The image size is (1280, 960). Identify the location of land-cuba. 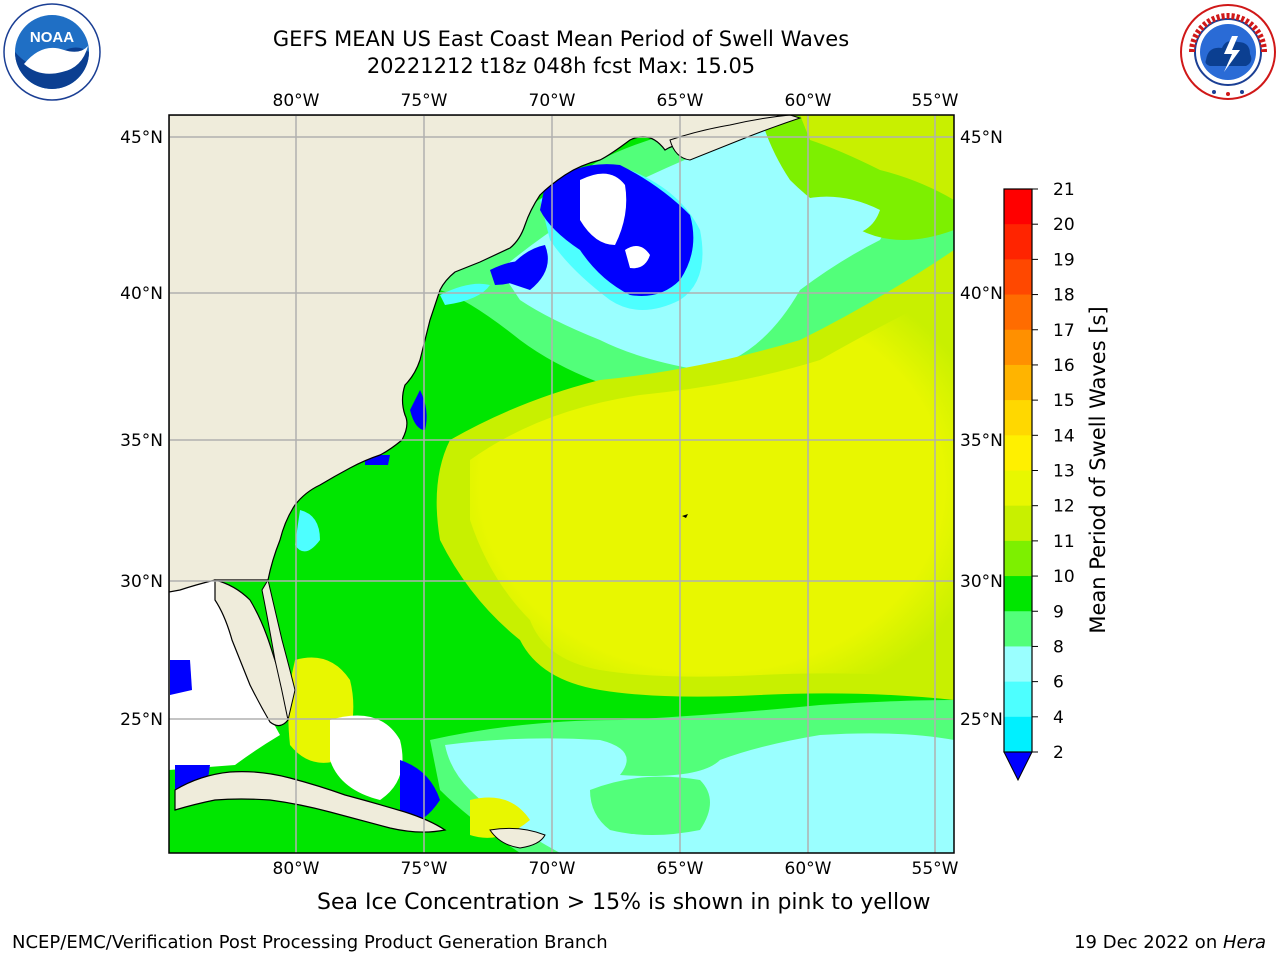
(310, 802).